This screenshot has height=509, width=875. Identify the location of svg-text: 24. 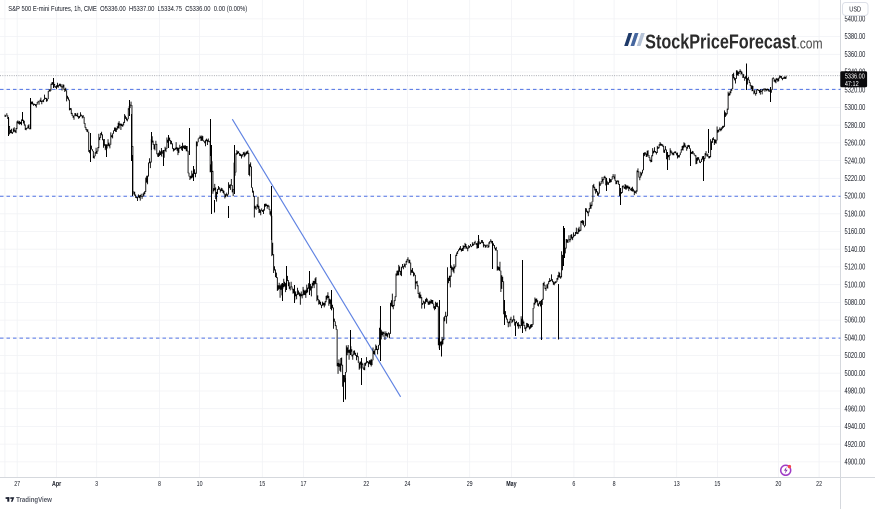
(407, 485).